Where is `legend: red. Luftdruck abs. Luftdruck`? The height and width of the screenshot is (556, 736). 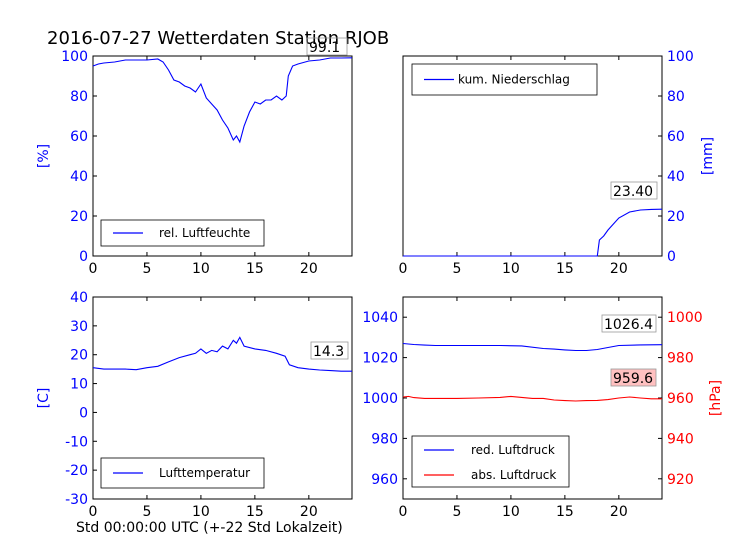
legend: red. Luftdruck abs. Luftdruck is located at coordinates (490, 461).